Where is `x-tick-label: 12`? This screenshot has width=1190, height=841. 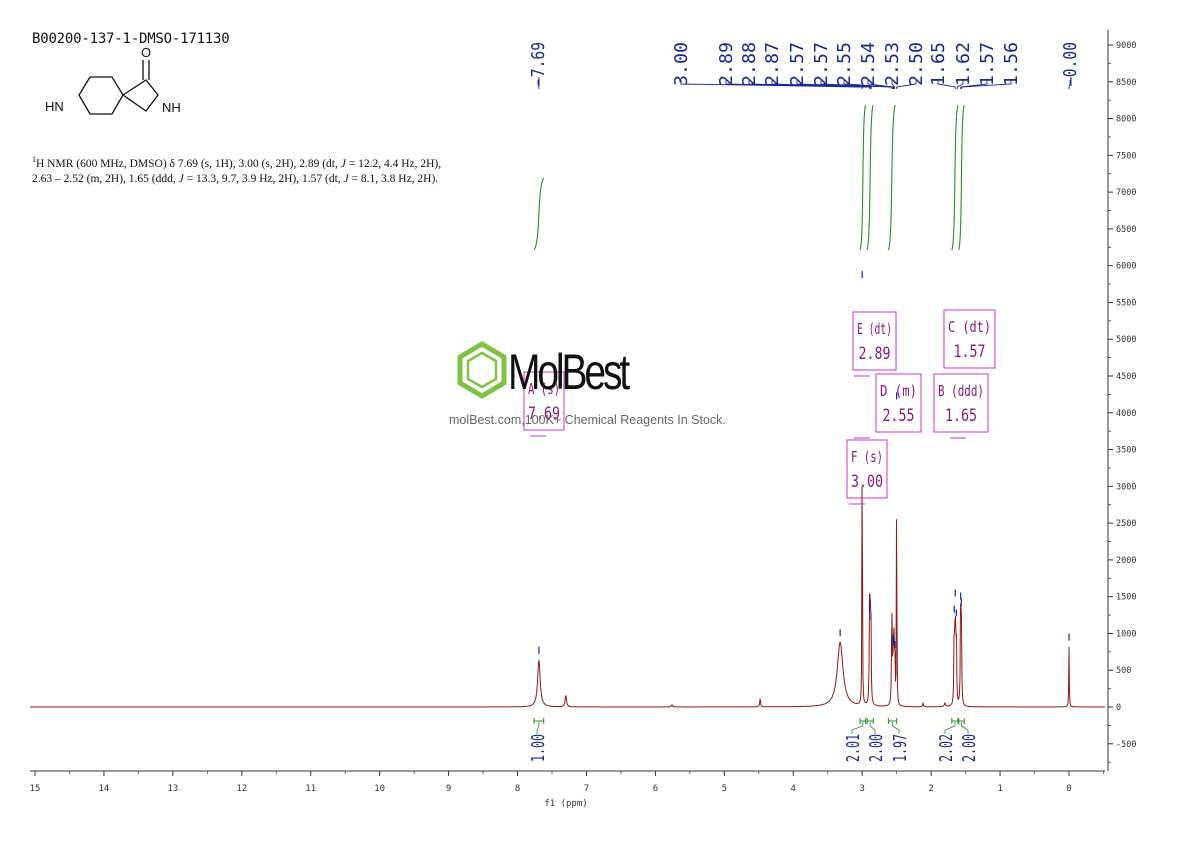 x-tick-label: 12 is located at coordinates (241, 789).